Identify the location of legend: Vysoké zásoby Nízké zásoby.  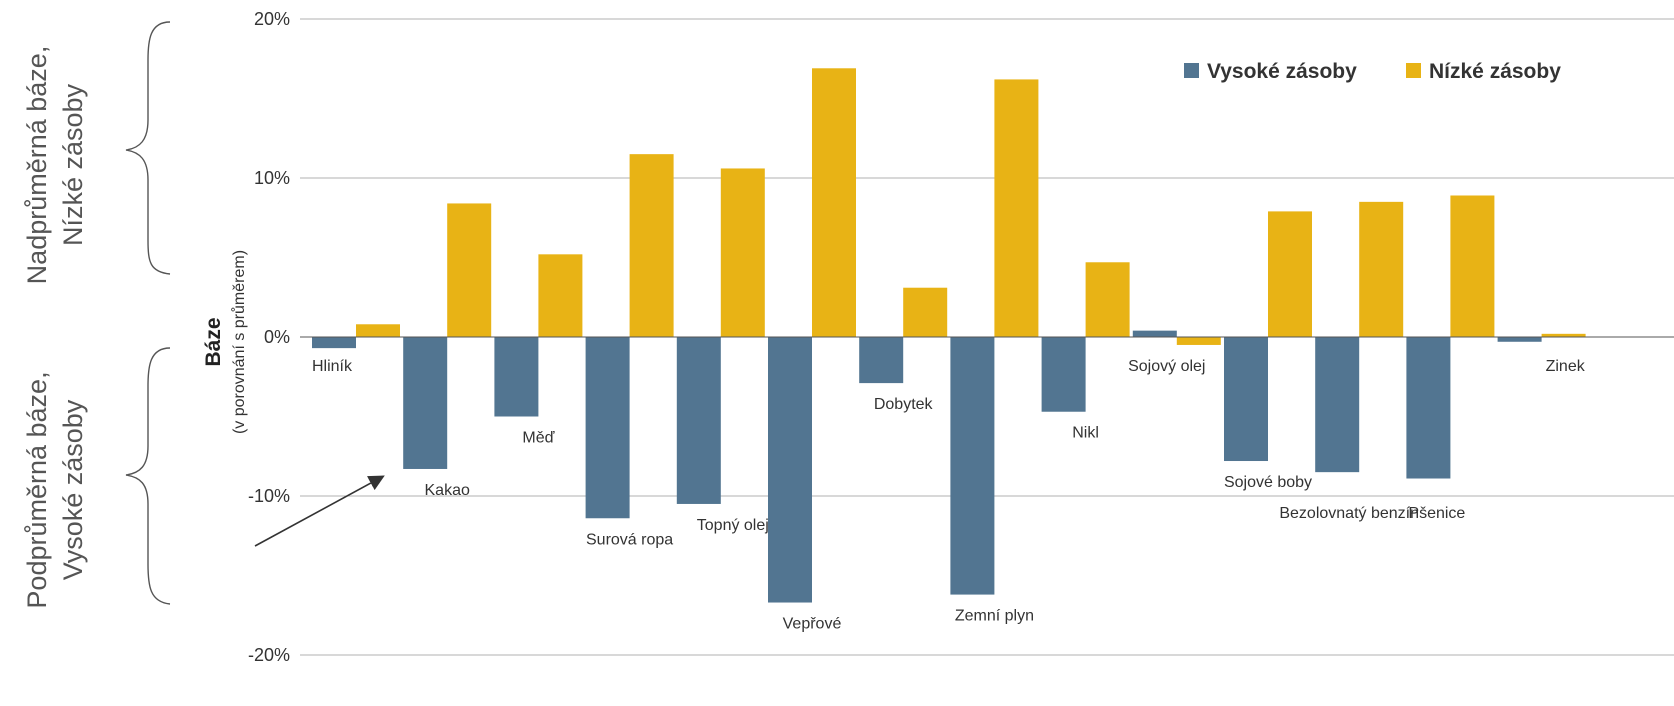
(1372, 71).